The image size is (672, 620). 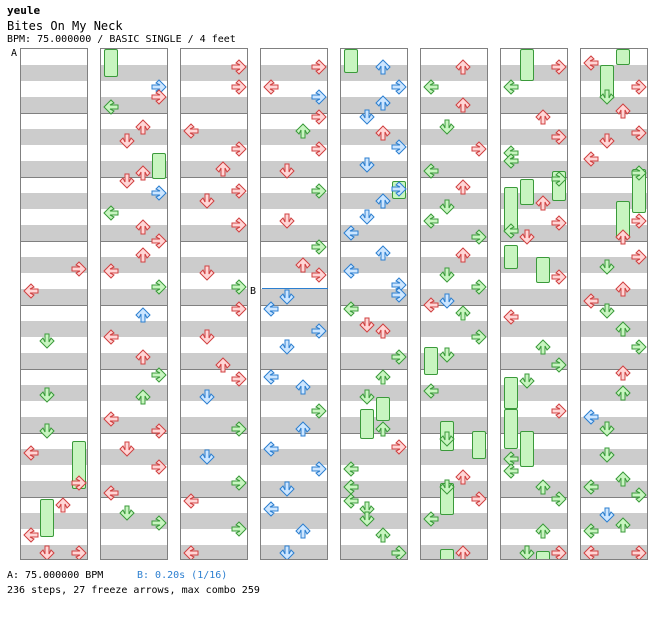 What do you see at coordinates (295, 288) in the screenshot?
I see `bpm-marker-b-line` at bounding box center [295, 288].